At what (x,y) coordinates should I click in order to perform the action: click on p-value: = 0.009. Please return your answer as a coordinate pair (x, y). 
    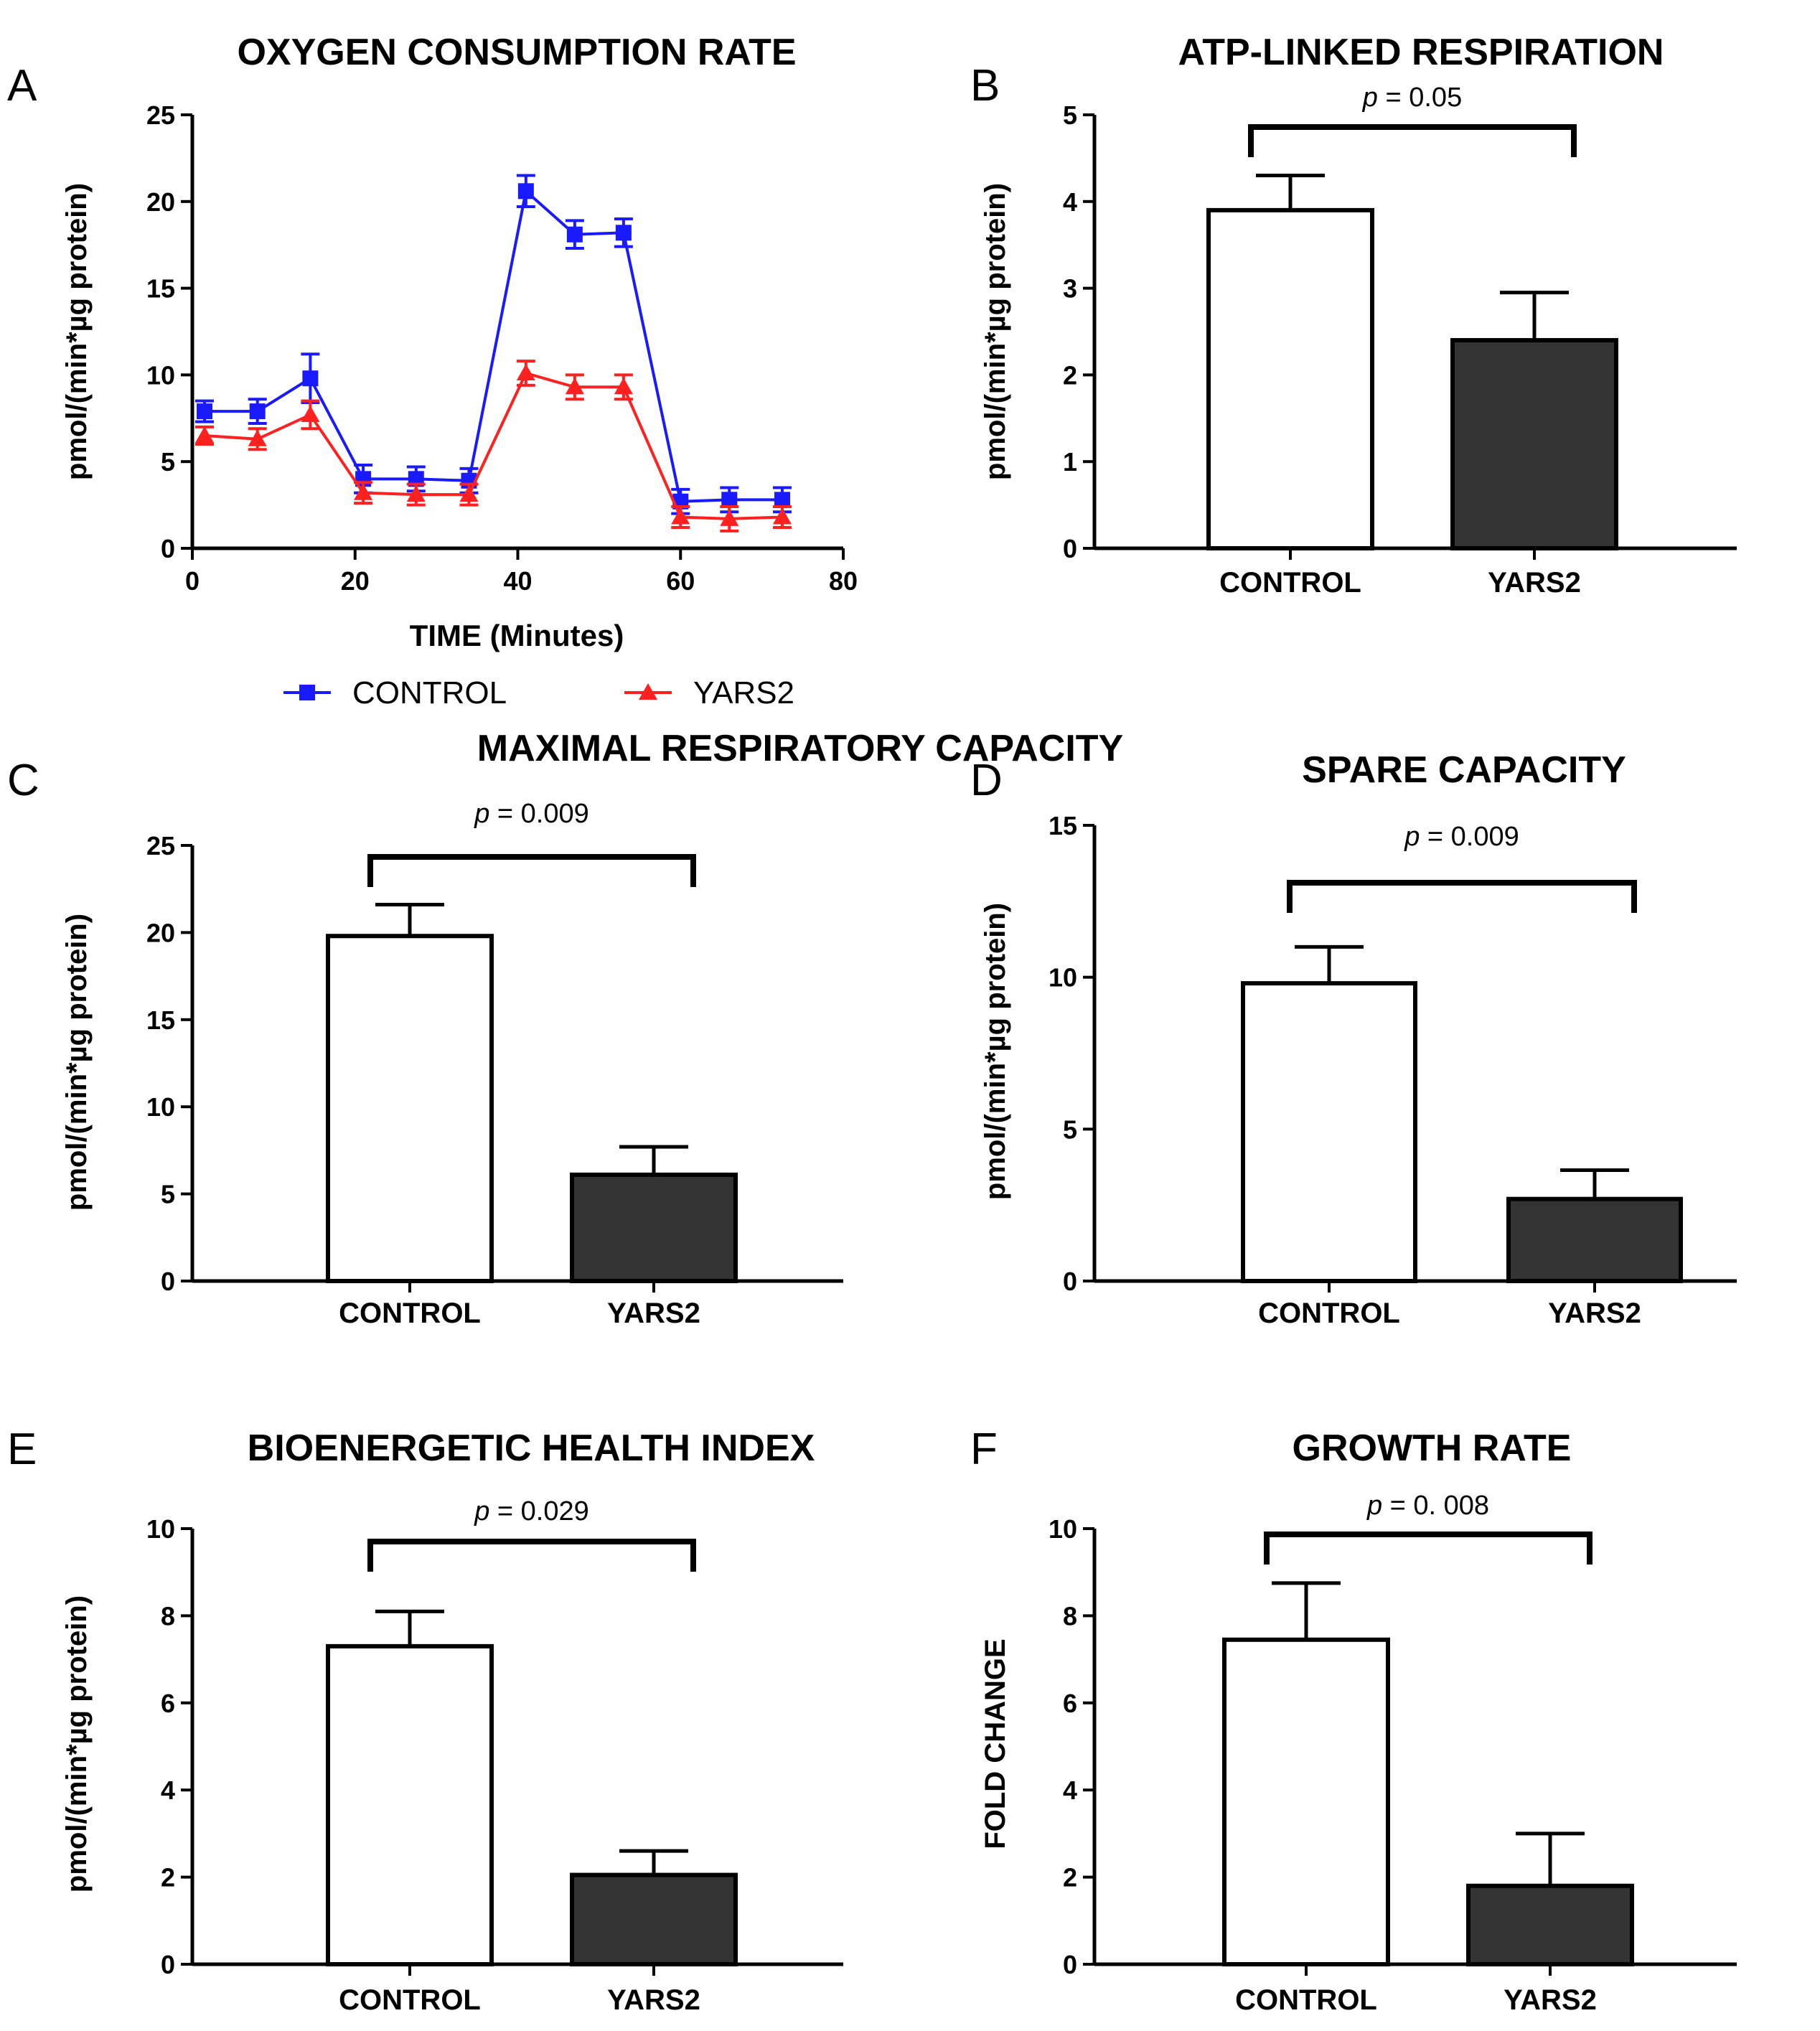
    Looking at the image, I should click on (538, 814).